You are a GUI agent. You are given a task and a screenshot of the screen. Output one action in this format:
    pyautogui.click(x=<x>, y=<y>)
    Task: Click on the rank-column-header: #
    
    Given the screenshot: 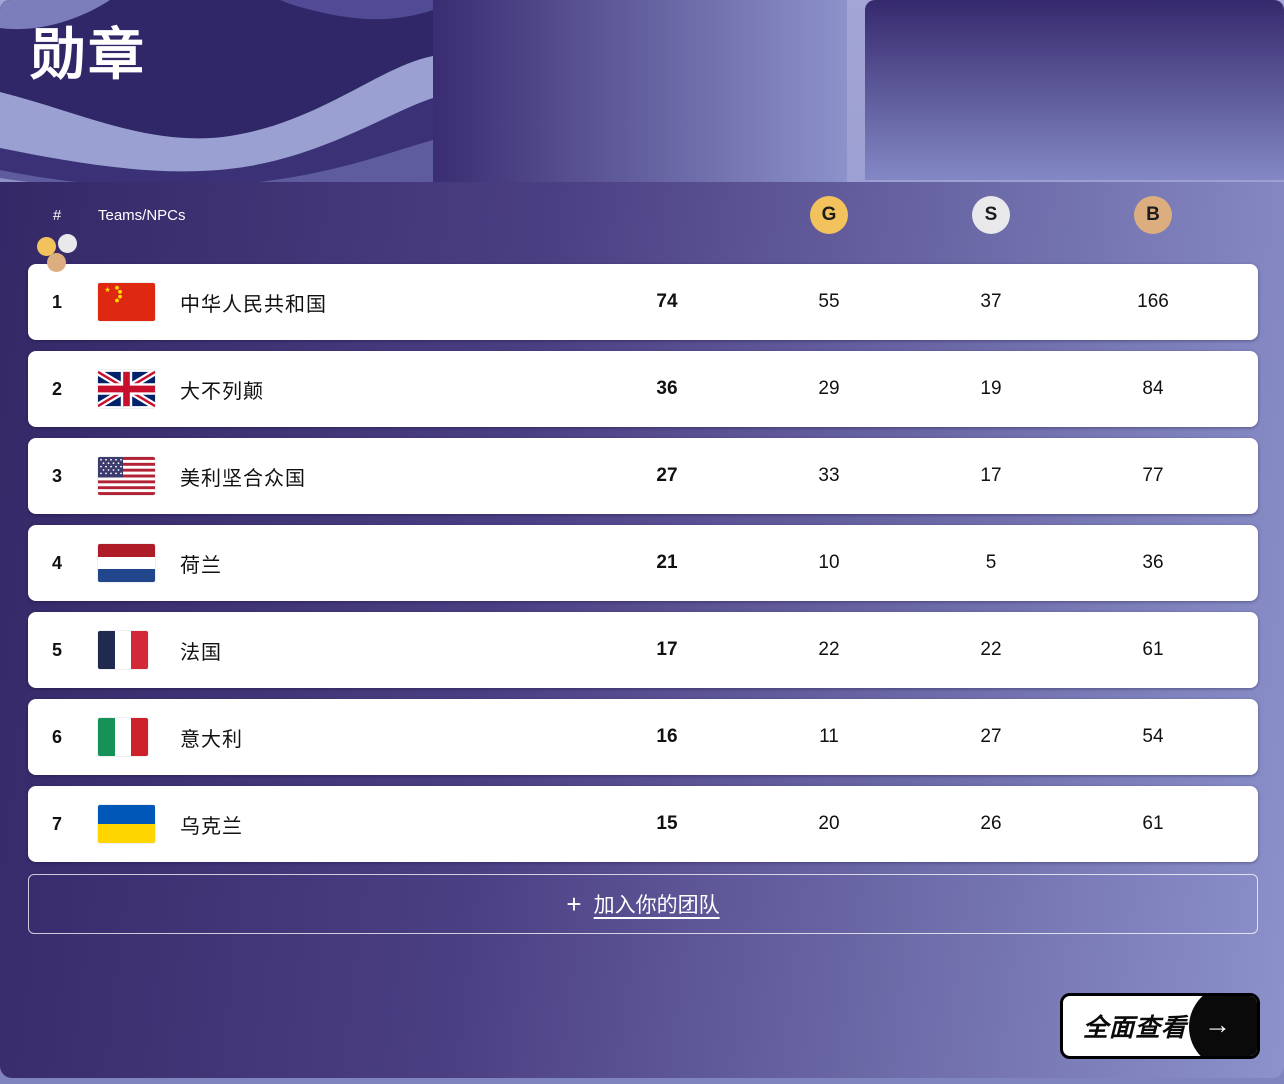 What is the action you would take?
    pyautogui.click(x=57, y=215)
    